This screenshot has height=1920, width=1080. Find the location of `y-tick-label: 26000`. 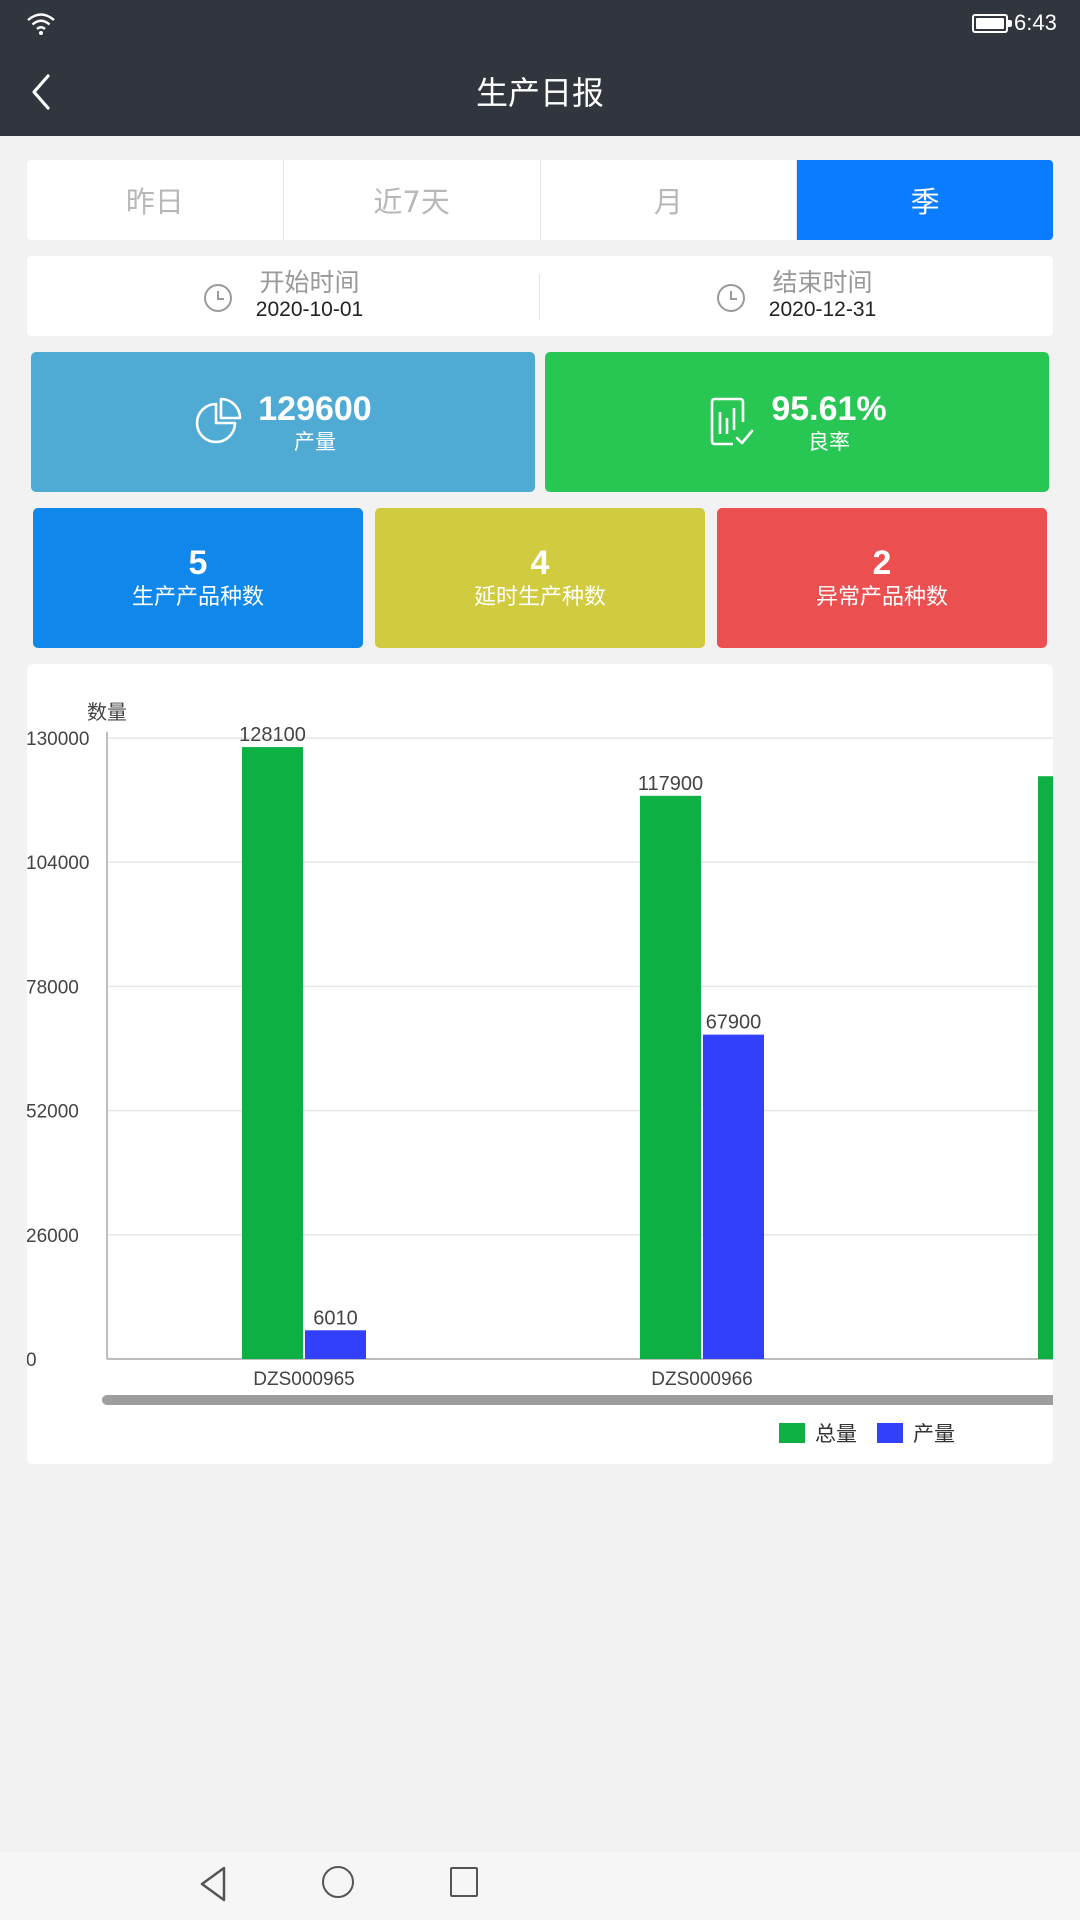

y-tick-label: 26000 is located at coordinates (53, 1236).